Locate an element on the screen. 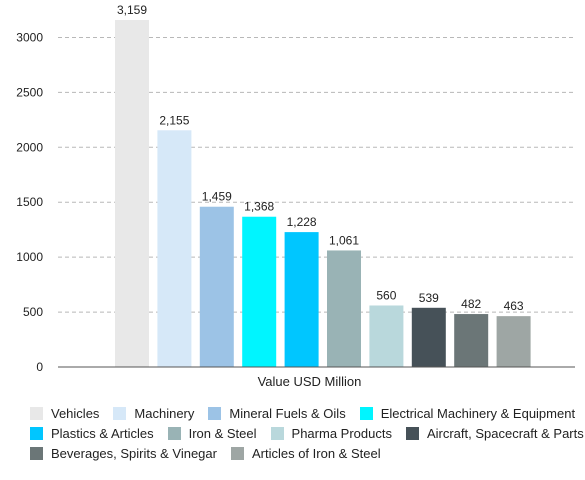 This screenshot has width=585, height=480. legend-item: Machinery is located at coordinates (153, 413).